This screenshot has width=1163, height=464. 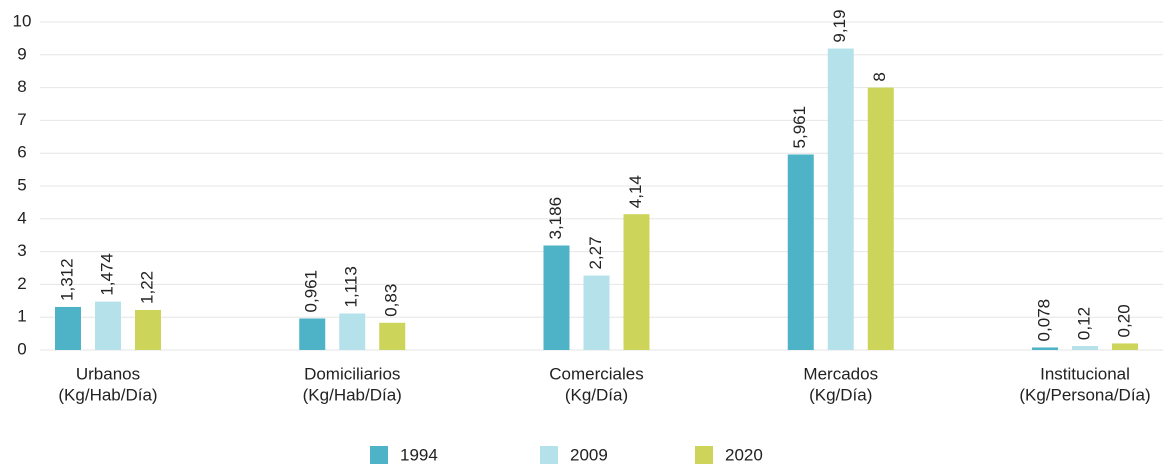 I want to click on data-label: 2,27, so click(x=595, y=252).